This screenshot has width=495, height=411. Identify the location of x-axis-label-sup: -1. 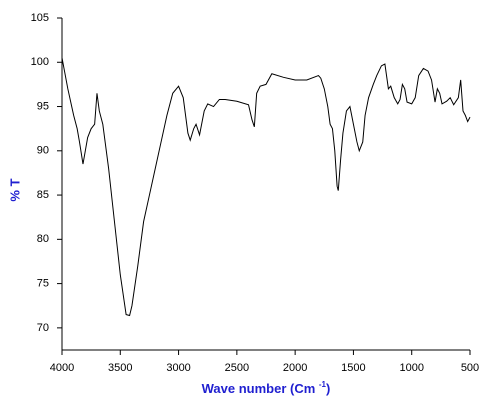
(323, 384).